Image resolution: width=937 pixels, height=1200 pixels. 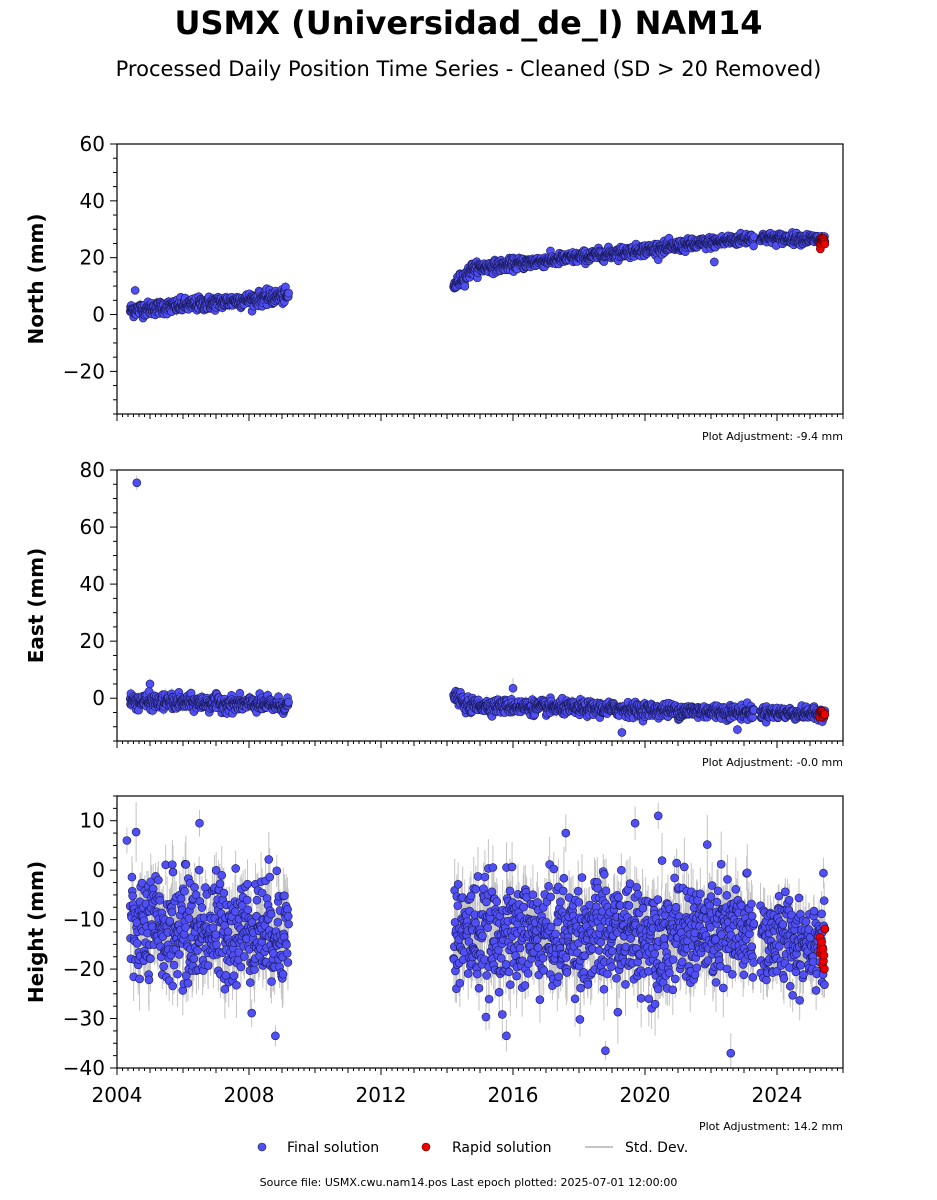 I want to click on y-tick-label: 0, so click(x=98, y=315).